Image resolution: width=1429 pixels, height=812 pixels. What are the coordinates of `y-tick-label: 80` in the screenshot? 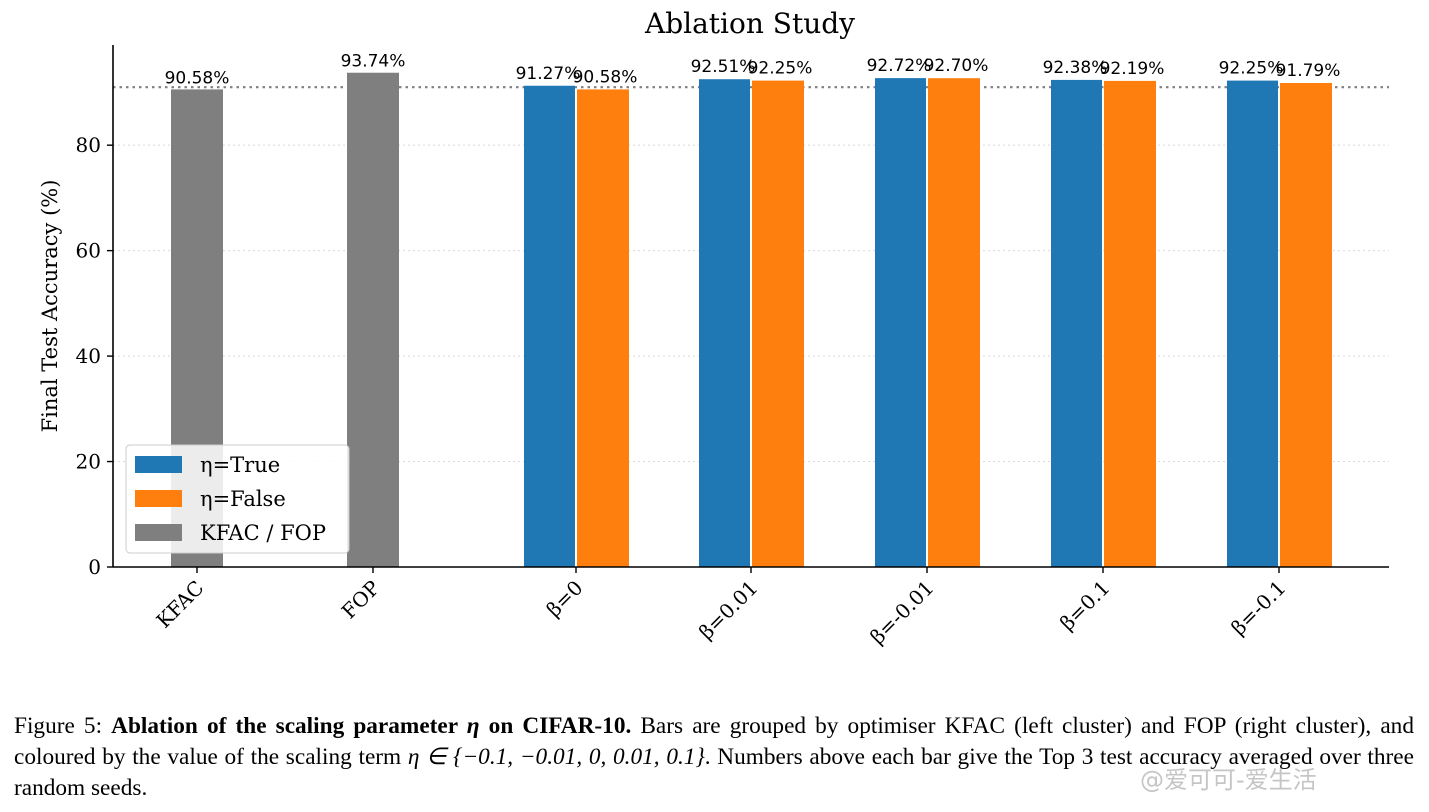 It's located at (88, 145).